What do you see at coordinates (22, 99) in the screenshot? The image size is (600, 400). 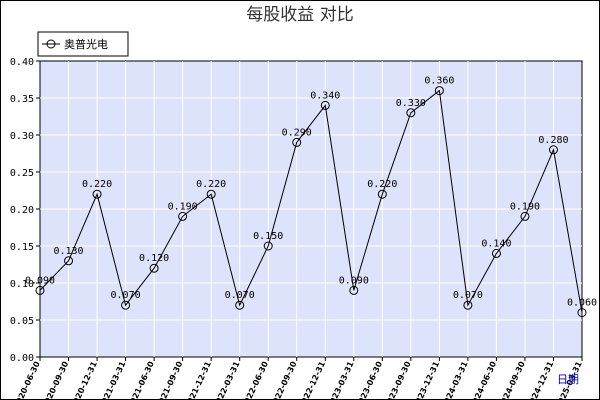 I see `y-tick-label: 0.35` at bounding box center [22, 99].